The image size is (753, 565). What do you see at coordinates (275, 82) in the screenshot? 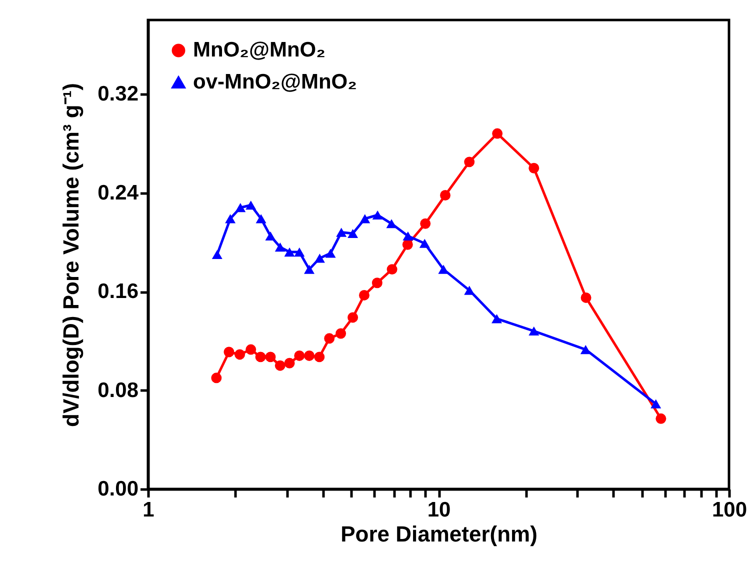
I see `legend-label: ov-MnO₂@MnO₂` at bounding box center [275, 82].